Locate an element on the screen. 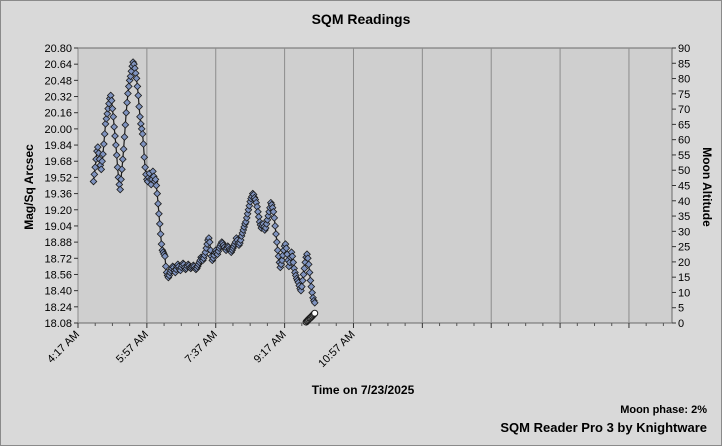 This screenshot has height=446, width=722. y-tick-label: 19.20 is located at coordinates (58, 211).